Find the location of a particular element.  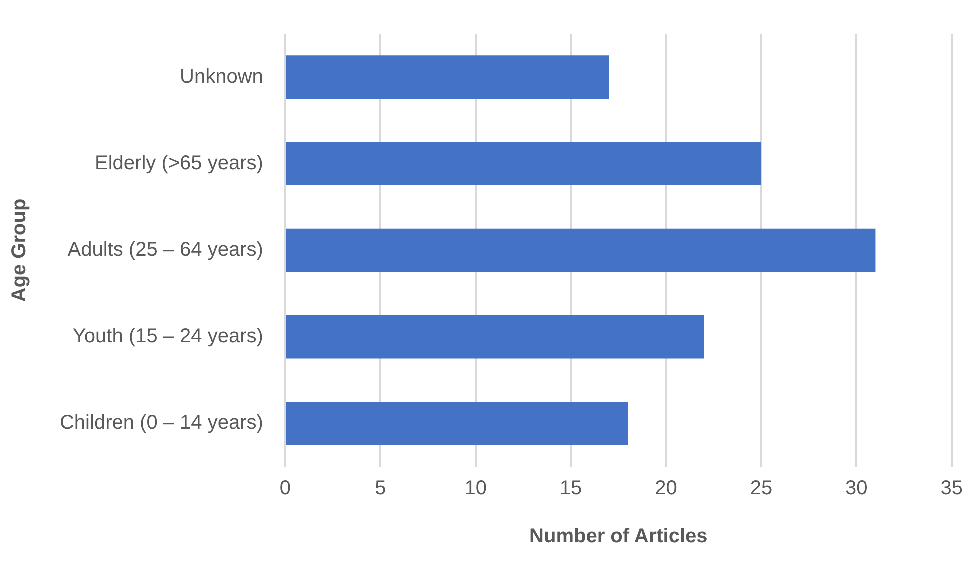

x-tick-label: 35 is located at coordinates (951, 489).